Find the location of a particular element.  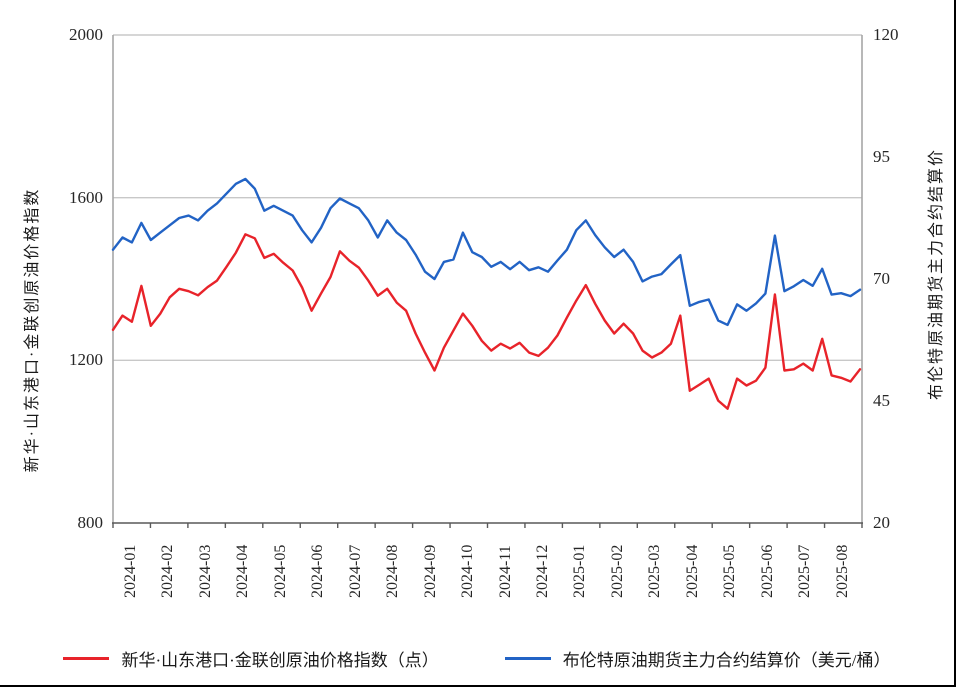

x-axis-tick-label: 2024-12 is located at coordinates (542, 571).